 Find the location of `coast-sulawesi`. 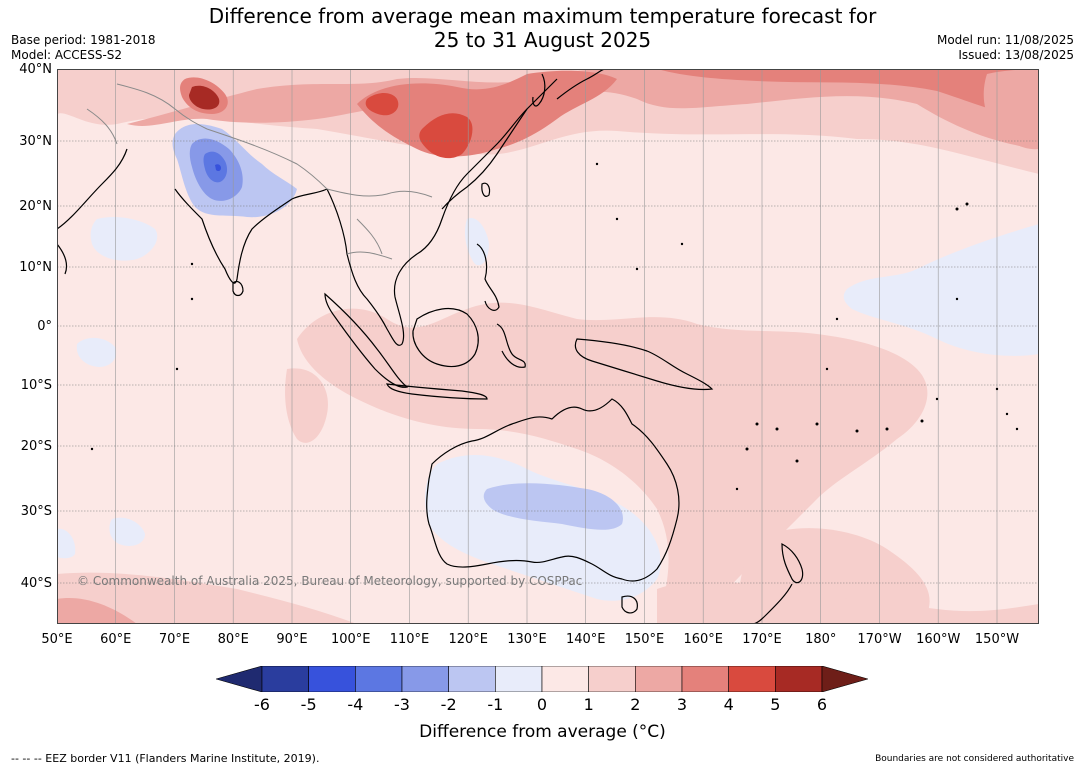

coast-sulawesi is located at coordinates (511, 345).